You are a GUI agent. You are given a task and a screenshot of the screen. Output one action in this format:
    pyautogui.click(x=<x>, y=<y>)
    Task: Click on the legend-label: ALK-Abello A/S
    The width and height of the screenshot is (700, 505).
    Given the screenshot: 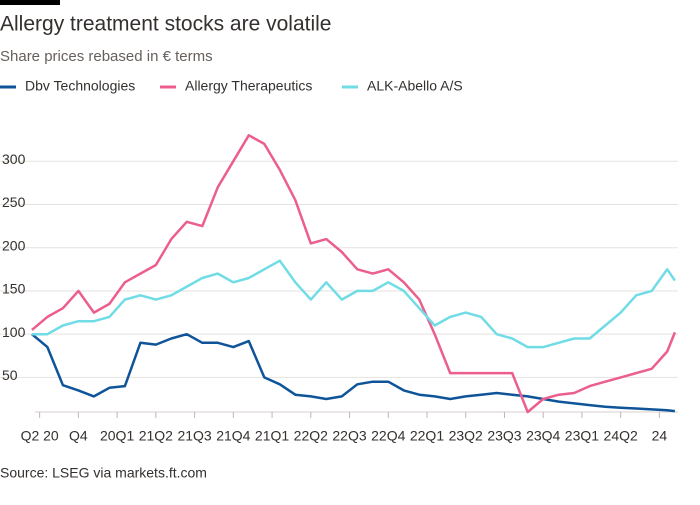 What is the action you would take?
    pyautogui.click(x=415, y=86)
    